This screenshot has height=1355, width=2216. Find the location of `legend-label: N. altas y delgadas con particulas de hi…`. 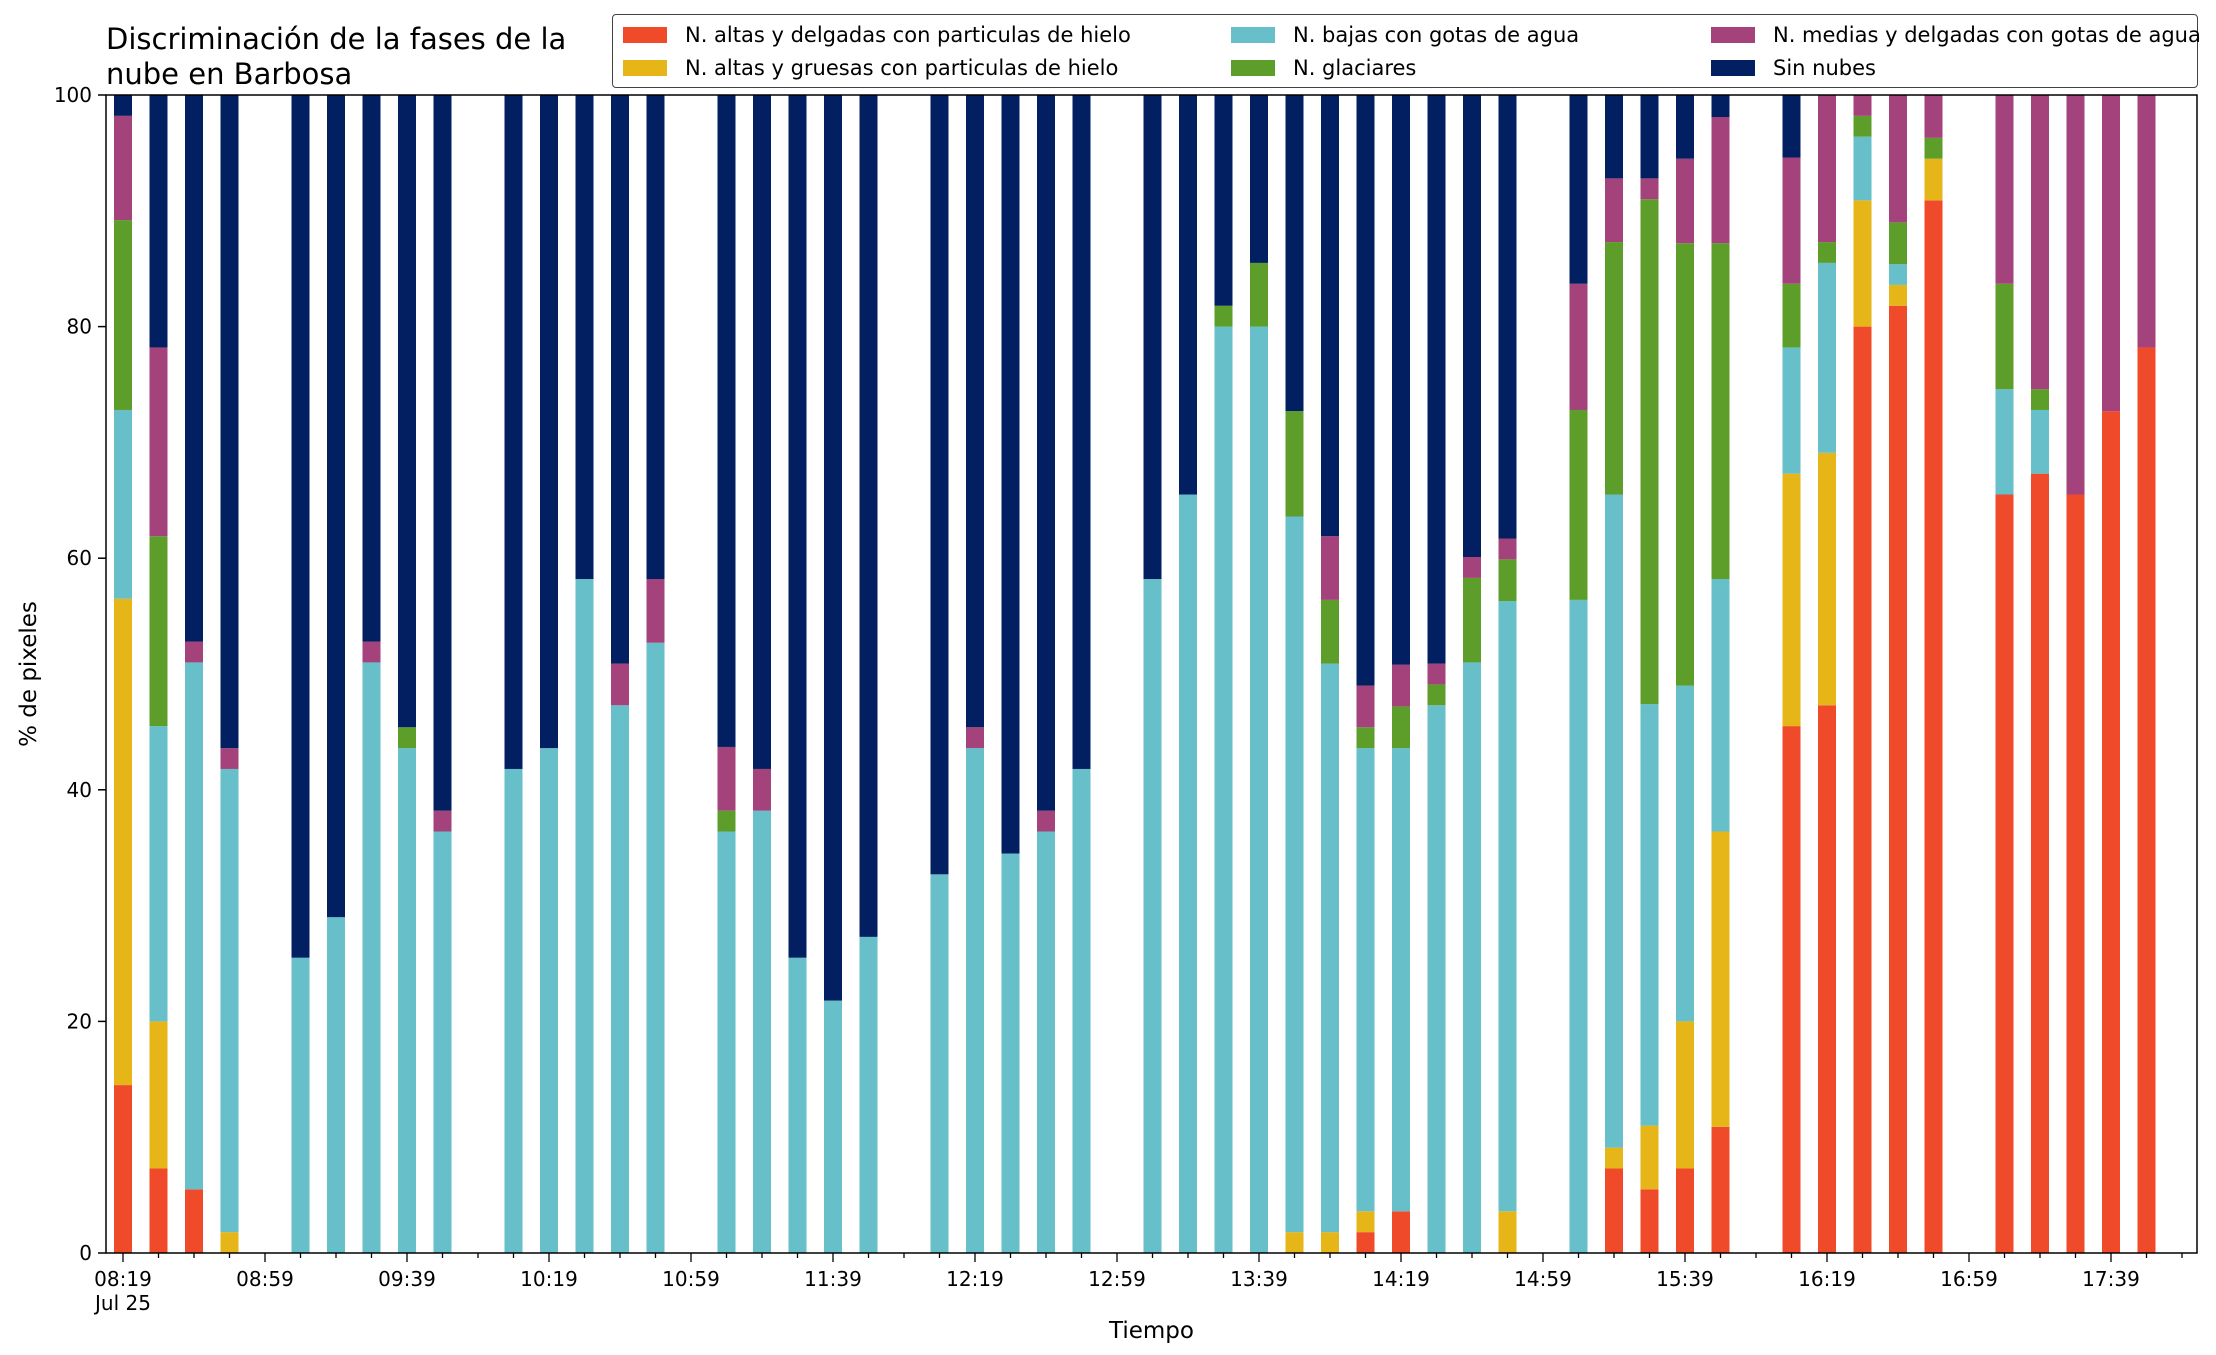

legend-label: N. altas y delgadas con particulas de hi… is located at coordinates (908, 35).